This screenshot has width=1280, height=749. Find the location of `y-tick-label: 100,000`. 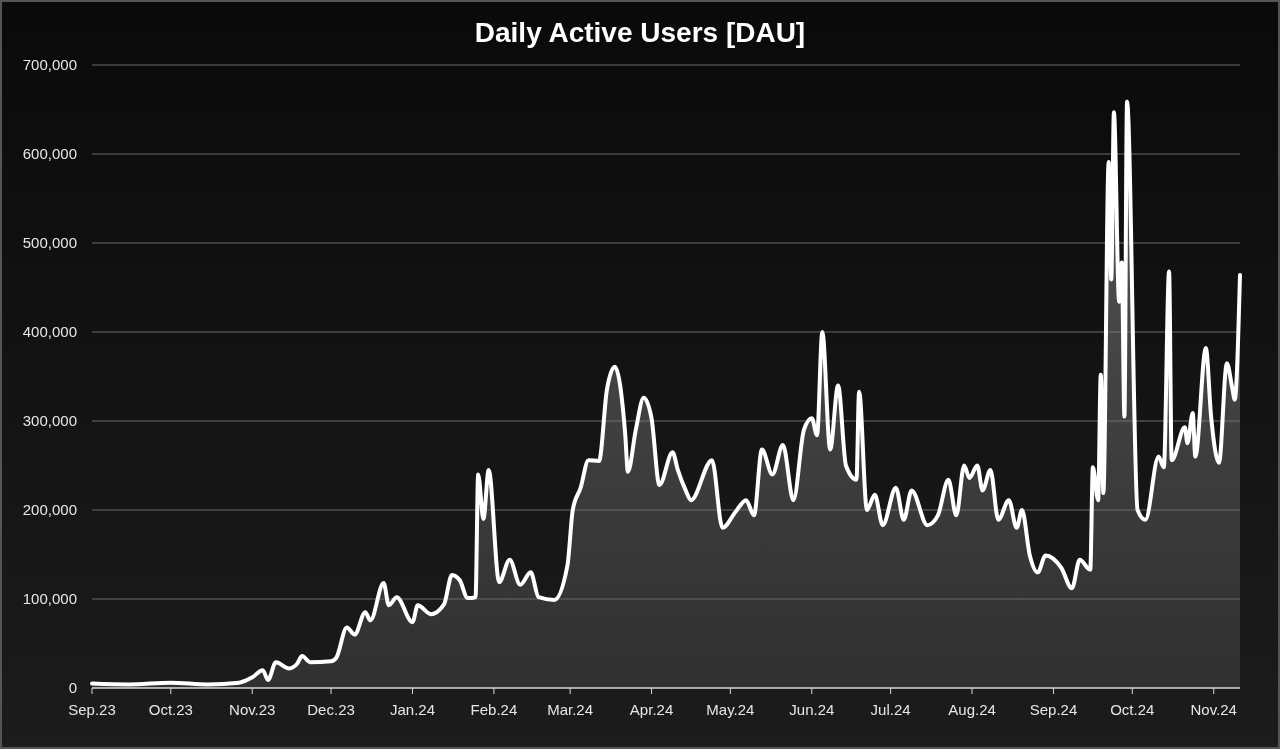

y-tick-label: 100,000 is located at coordinates (49, 598).